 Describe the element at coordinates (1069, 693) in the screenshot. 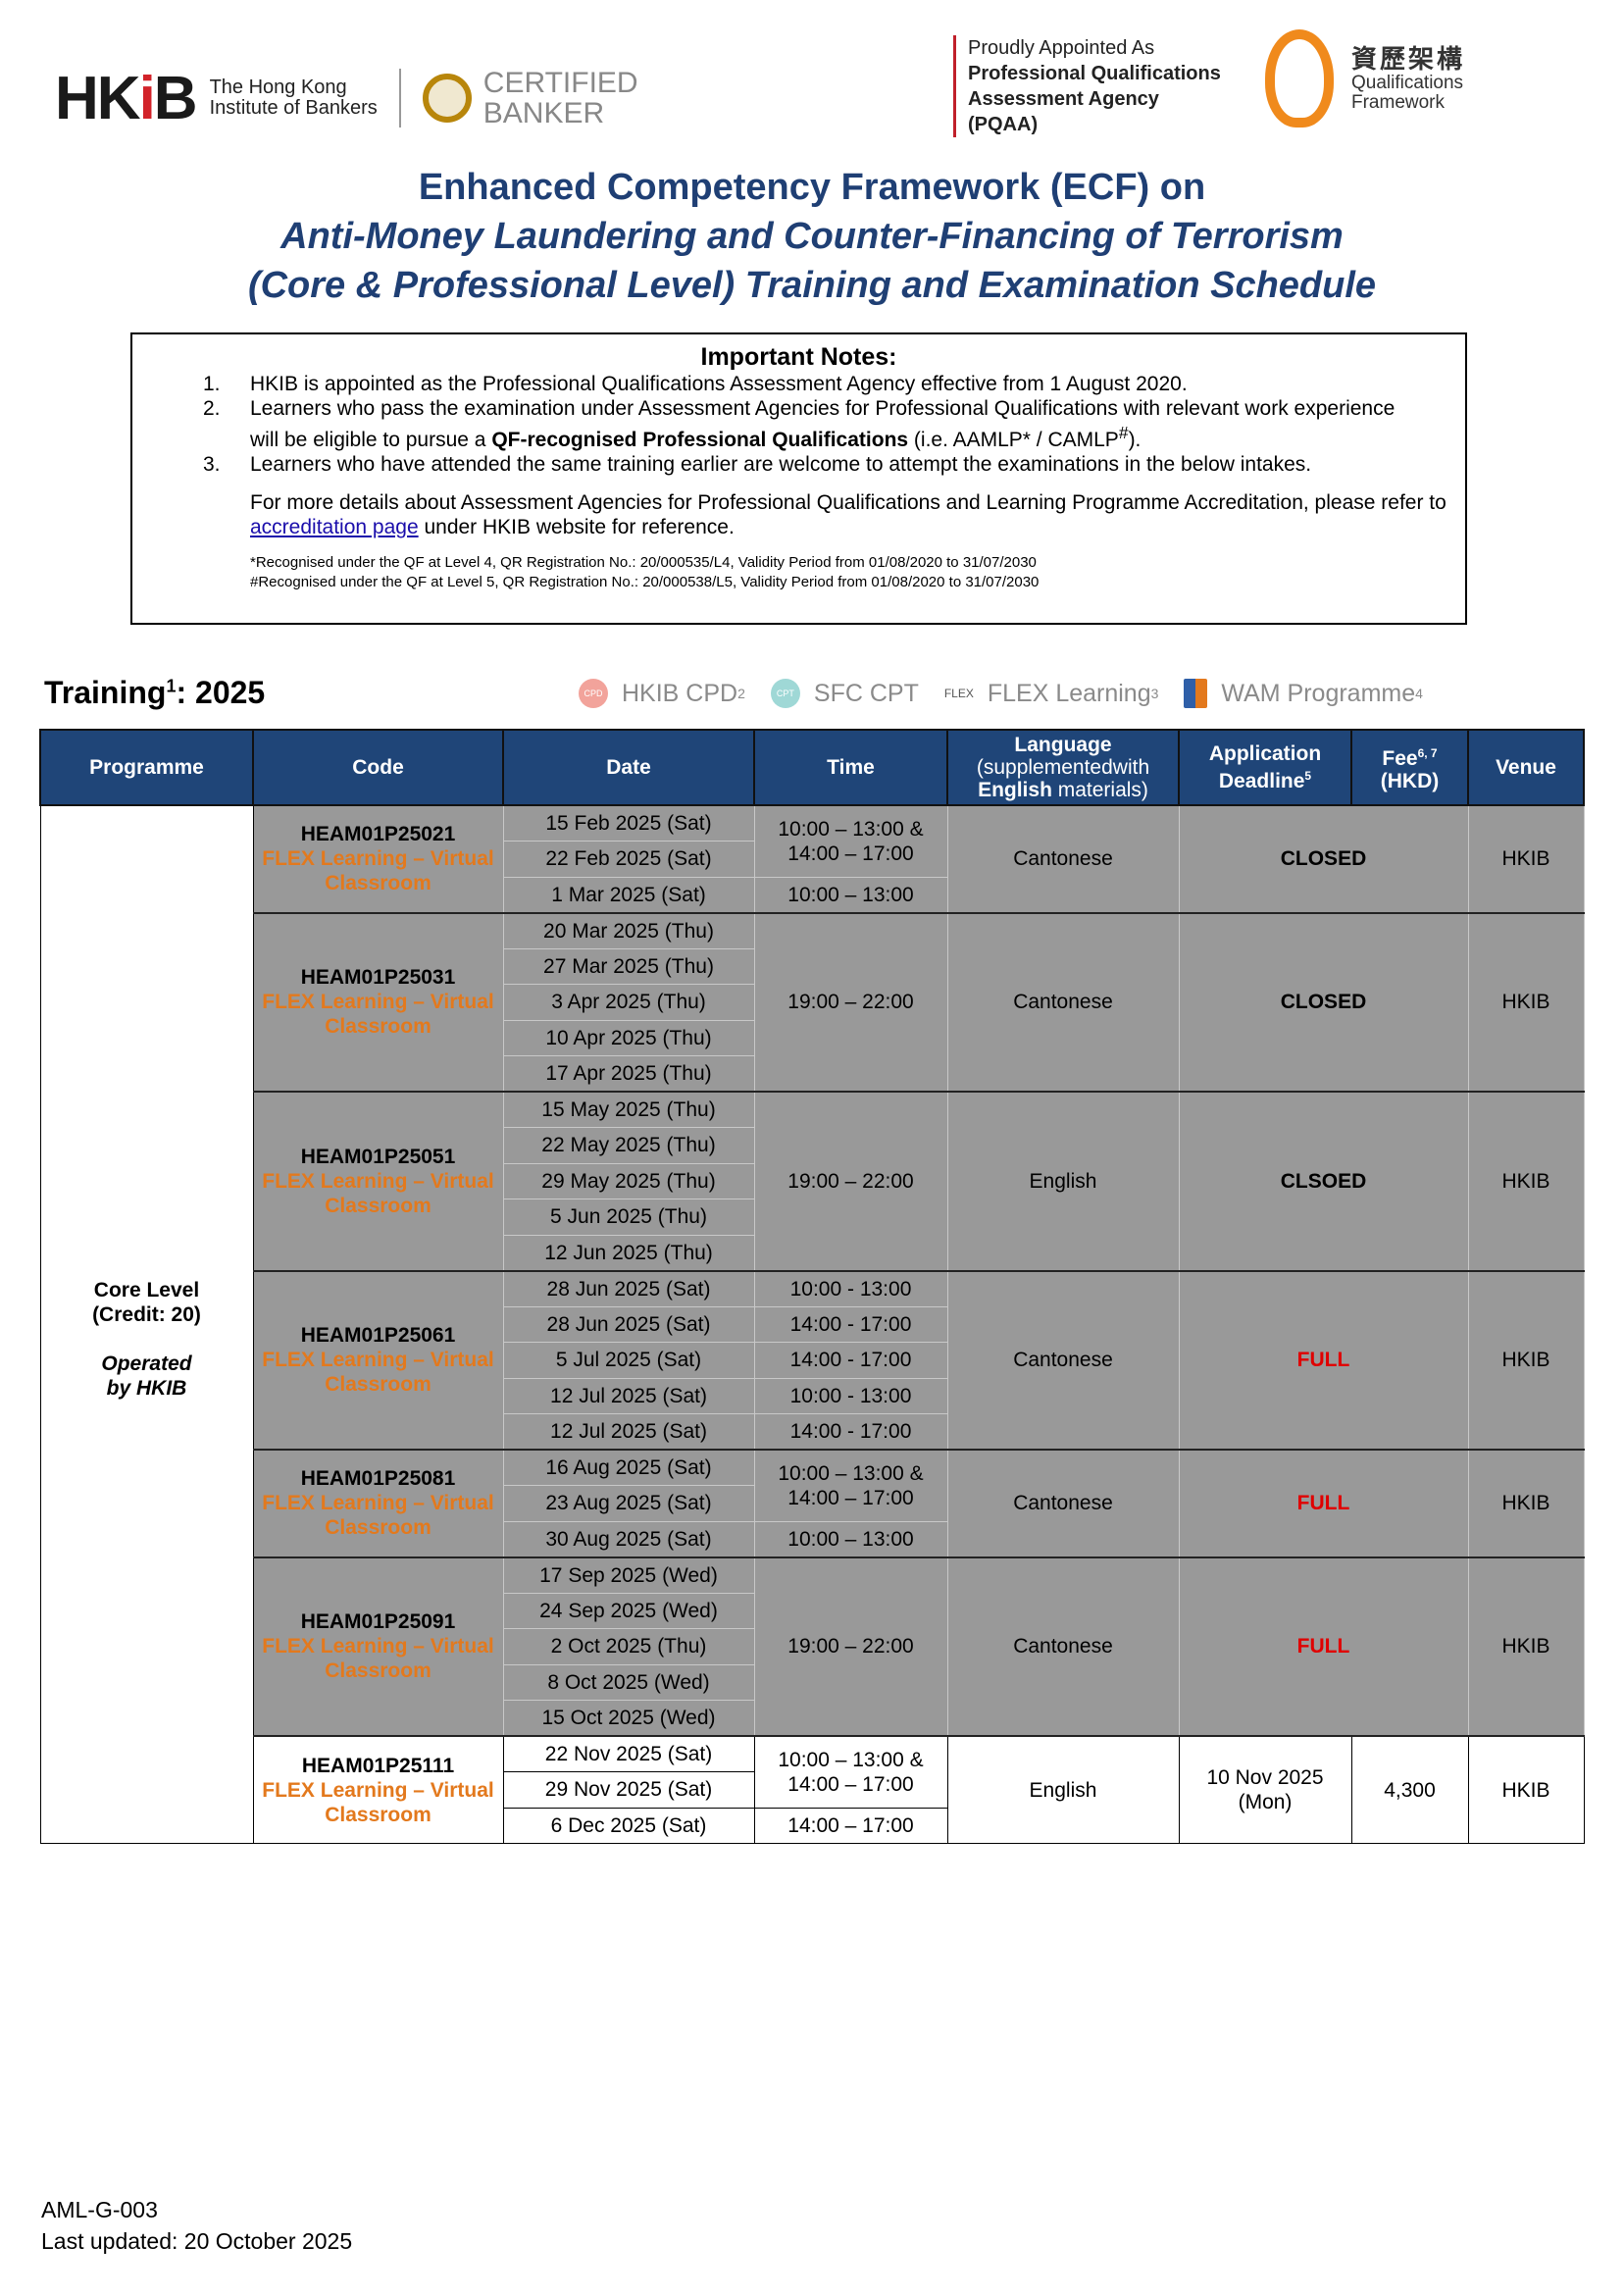

I see `legend-label: FLEX Learning` at that location.